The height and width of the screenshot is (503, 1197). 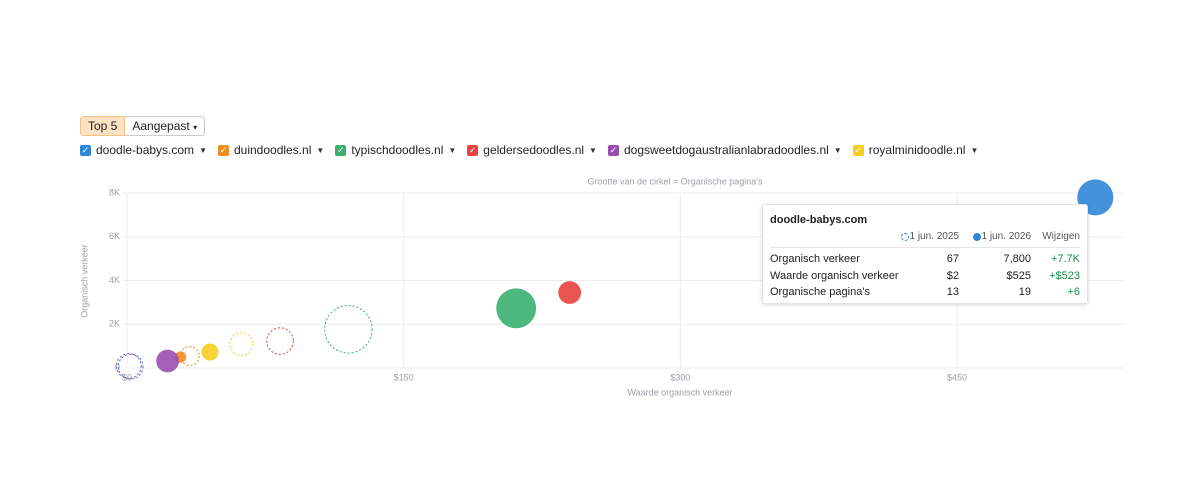 I want to click on y-axis-label: Organisch verkeer, so click(x=84, y=281).